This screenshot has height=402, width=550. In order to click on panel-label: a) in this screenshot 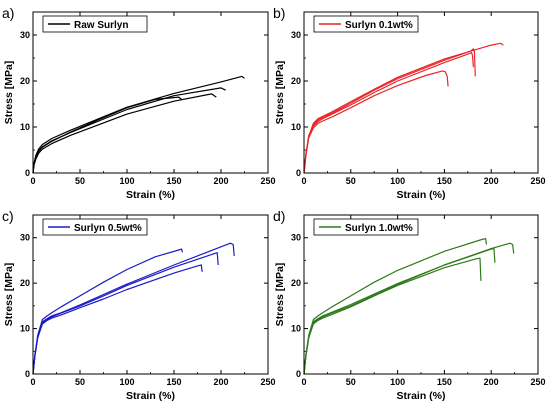, I will do `click(8, 13)`.